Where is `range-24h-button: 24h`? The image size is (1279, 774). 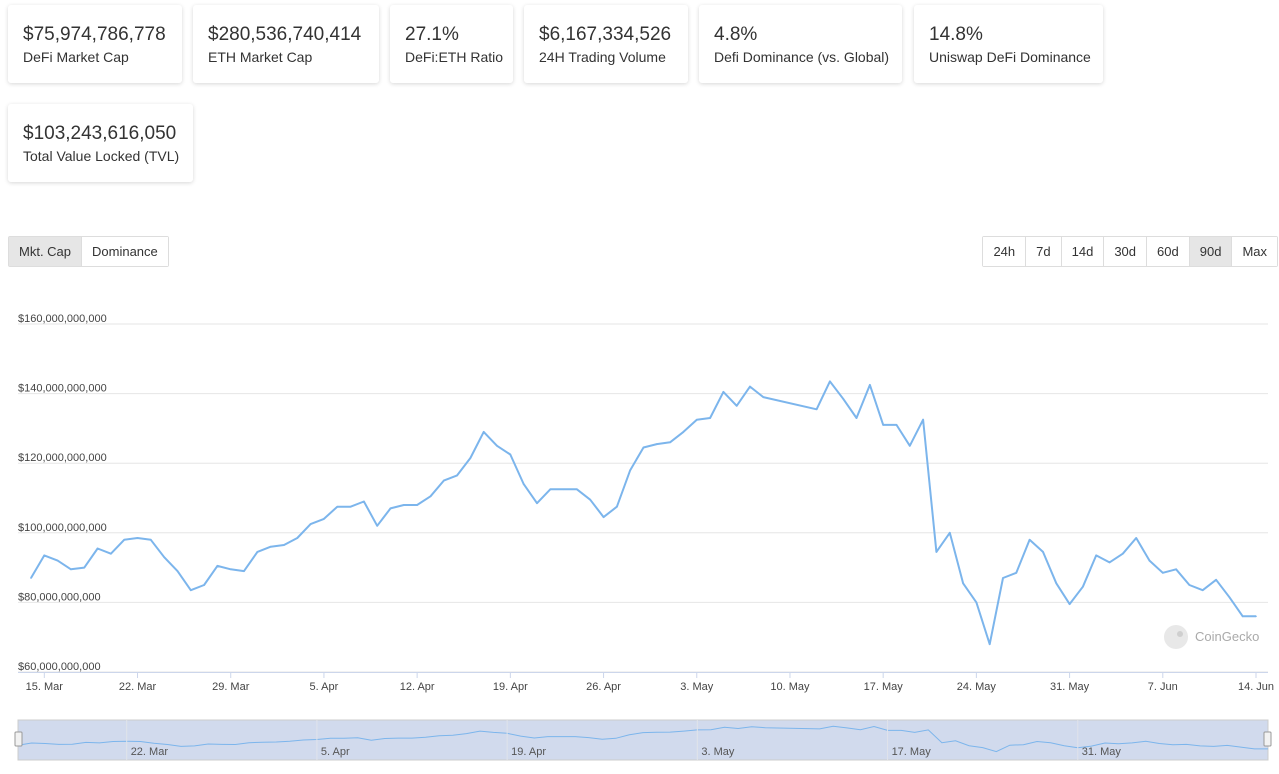
range-24h-button: 24h is located at coordinates (1005, 251).